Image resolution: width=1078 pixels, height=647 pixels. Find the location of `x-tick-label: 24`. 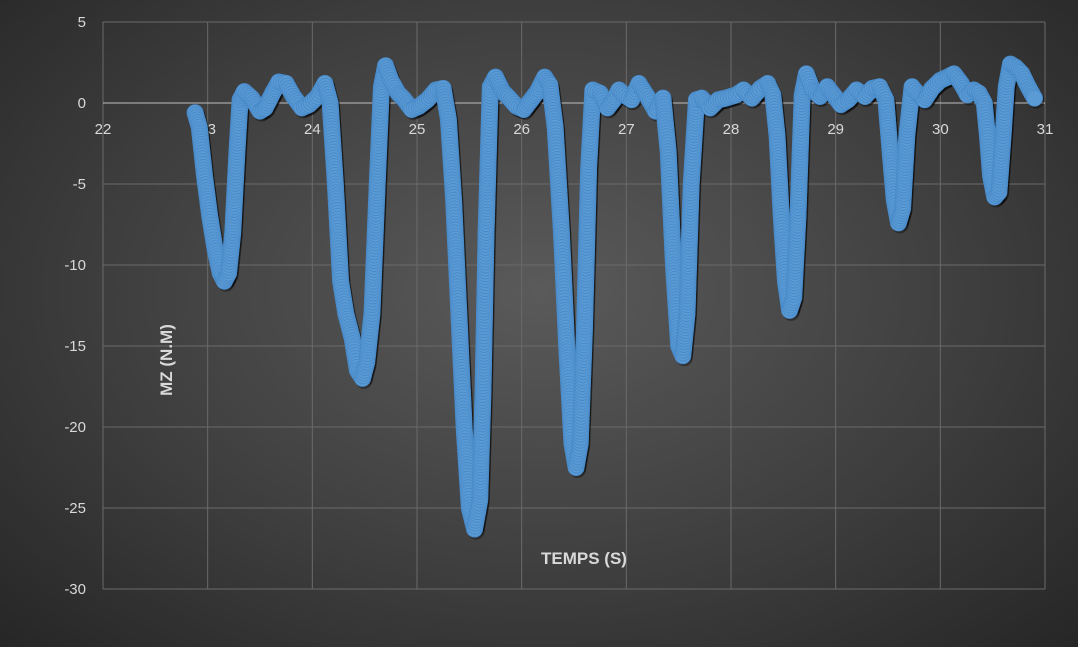

x-tick-label: 24 is located at coordinates (312, 129).